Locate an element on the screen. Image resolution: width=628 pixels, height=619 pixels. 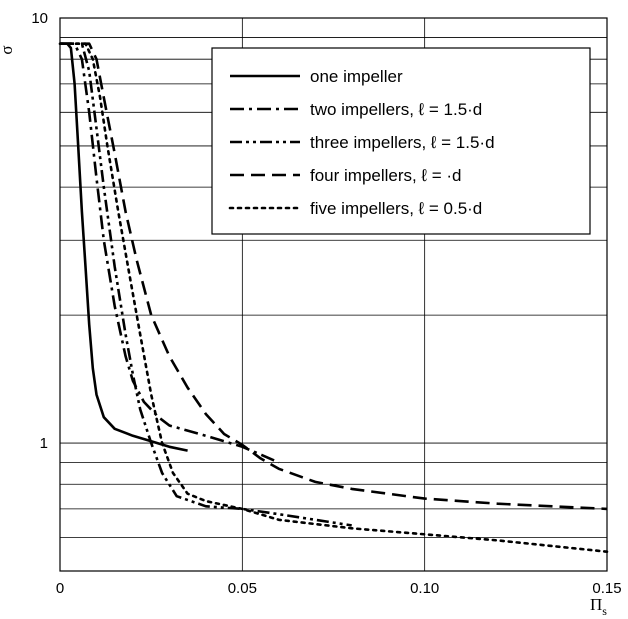
y-tick-label: 10 is located at coordinates (39, 18).